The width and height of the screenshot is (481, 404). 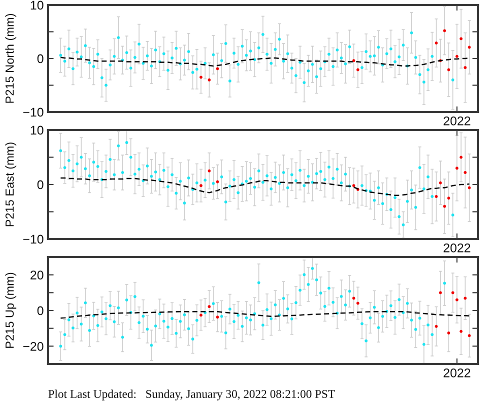 I want to click on y-axis-title: P215 East (mm), so click(x=10, y=184).